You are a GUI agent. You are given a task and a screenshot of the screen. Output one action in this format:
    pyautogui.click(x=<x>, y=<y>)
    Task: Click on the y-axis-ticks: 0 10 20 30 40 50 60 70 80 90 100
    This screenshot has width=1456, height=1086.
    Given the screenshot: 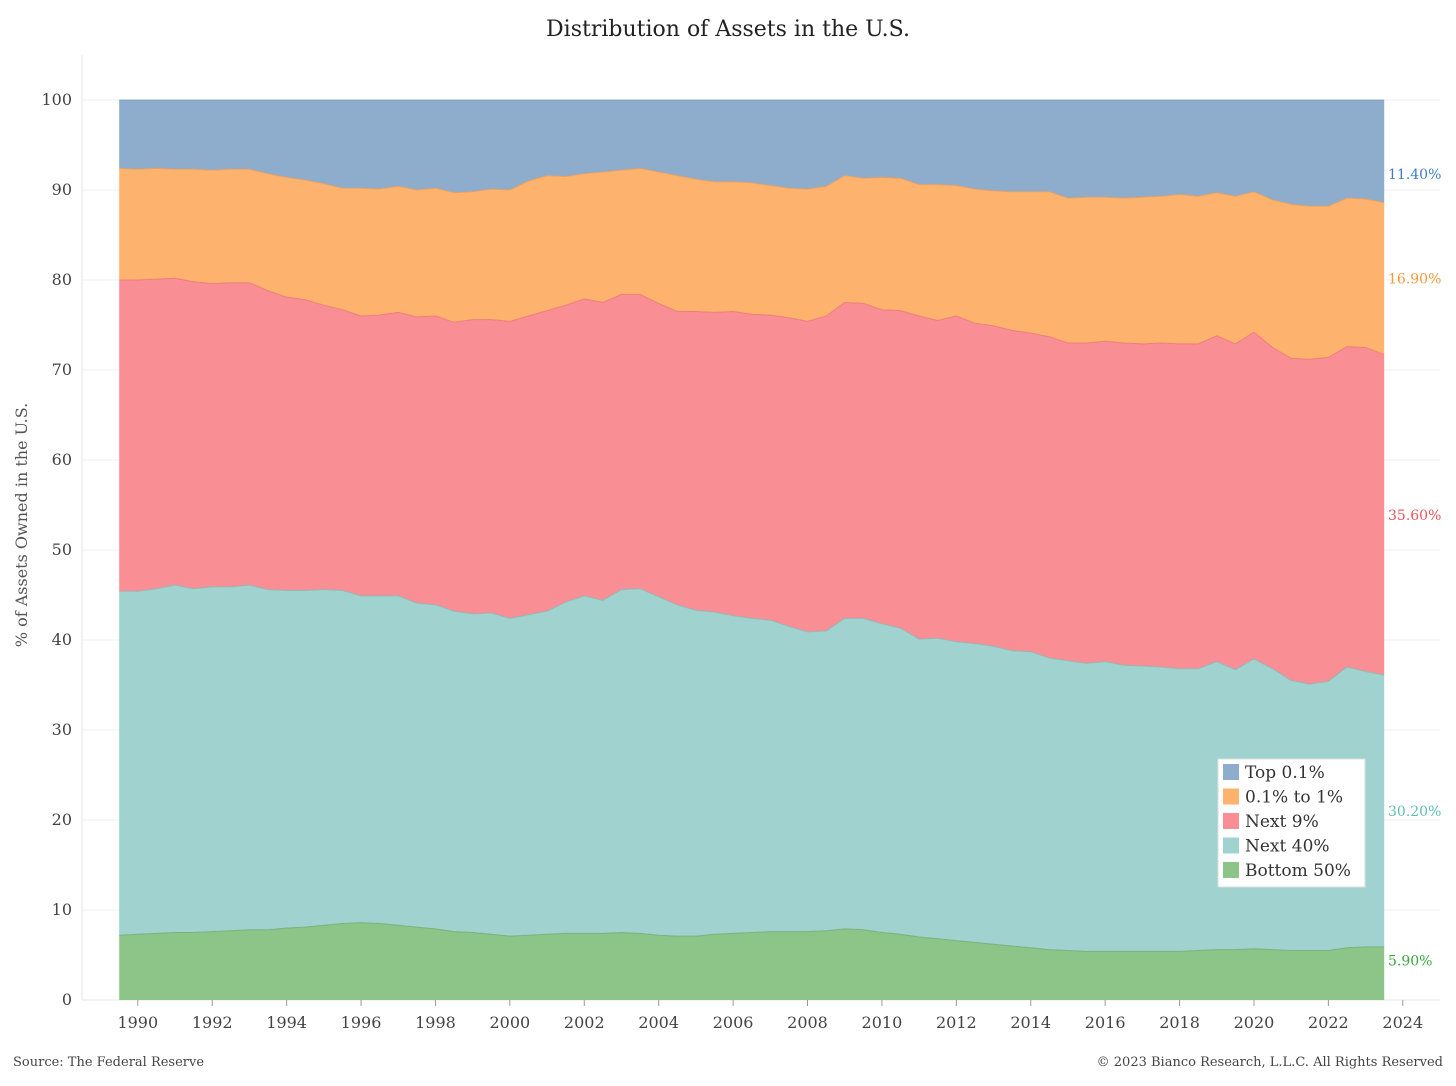 What is the action you would take?
    pyautogui.click(x=56, y=549)
    